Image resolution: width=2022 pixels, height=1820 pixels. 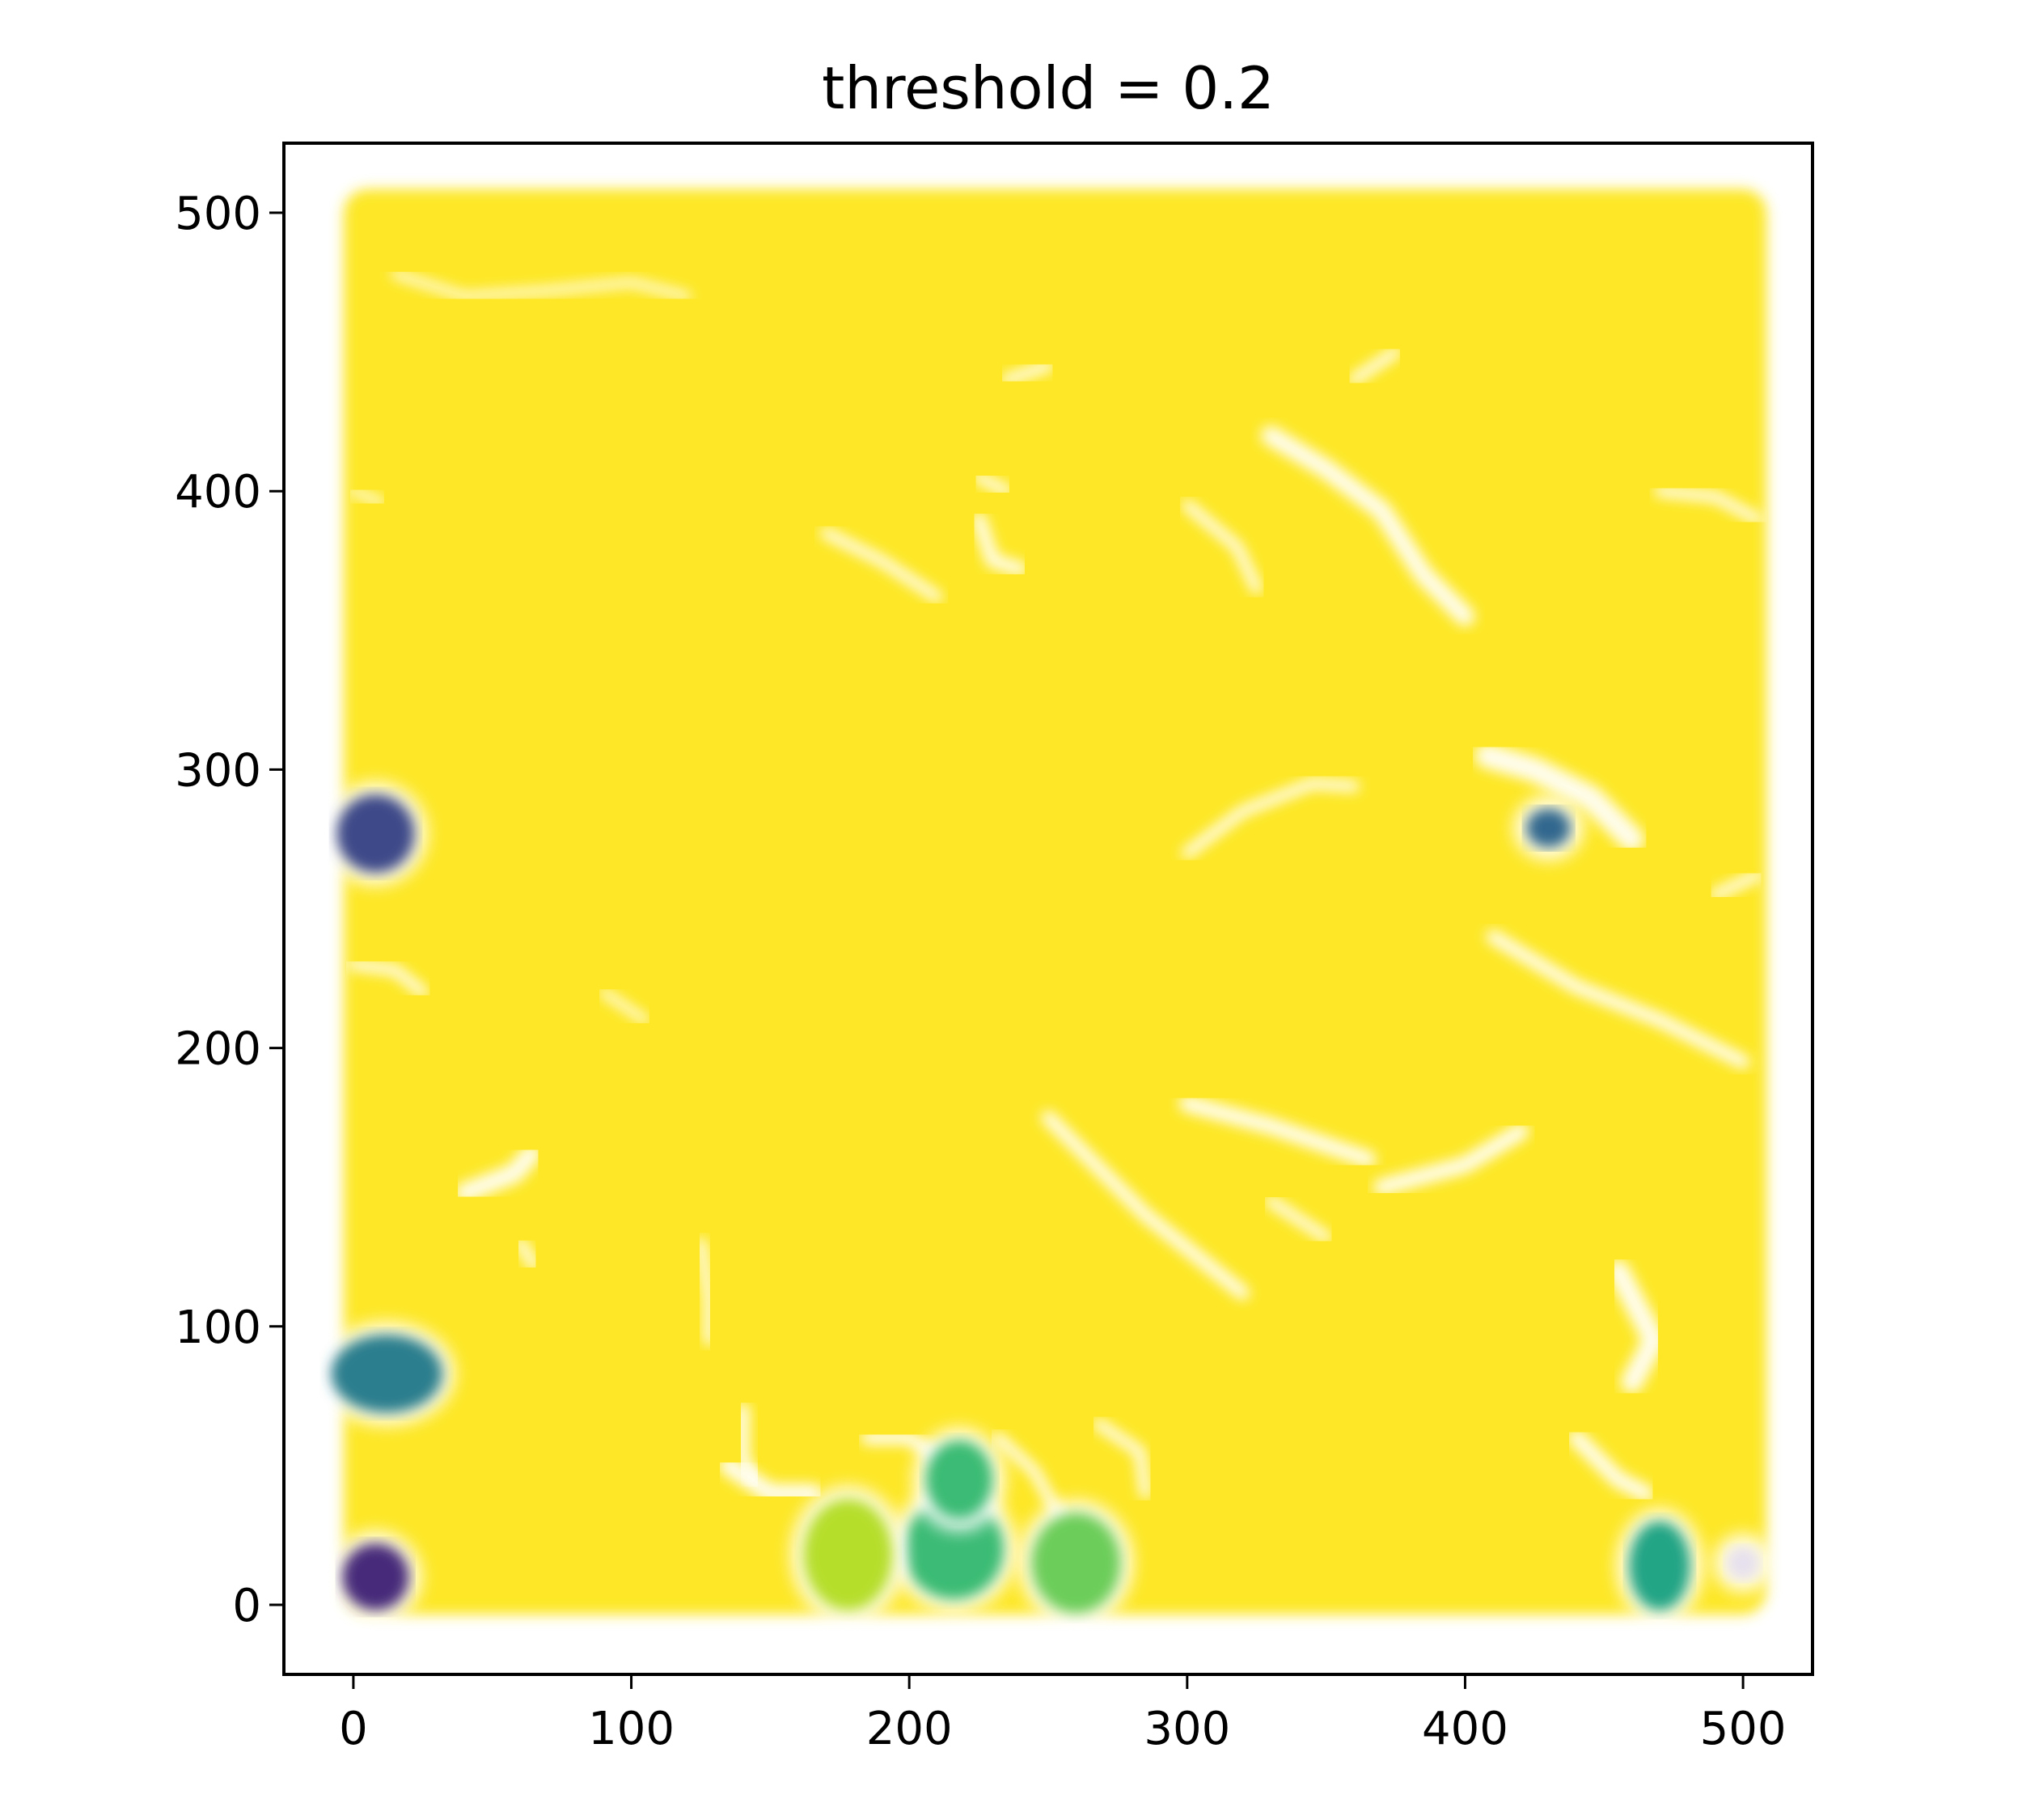 I want to click on y-tick-label: 500, so click(x=218, y=214).